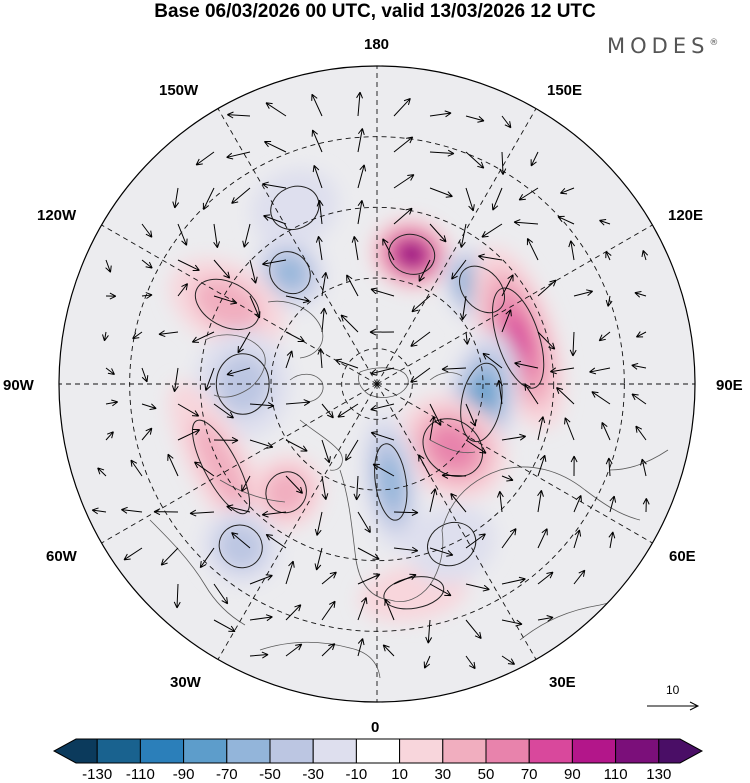 The width and height of the screenshot is (750, 783). Describe the element at coordinates (529, 774) in the screenshot. I see `colorbar-tick-label: 70` at that location.